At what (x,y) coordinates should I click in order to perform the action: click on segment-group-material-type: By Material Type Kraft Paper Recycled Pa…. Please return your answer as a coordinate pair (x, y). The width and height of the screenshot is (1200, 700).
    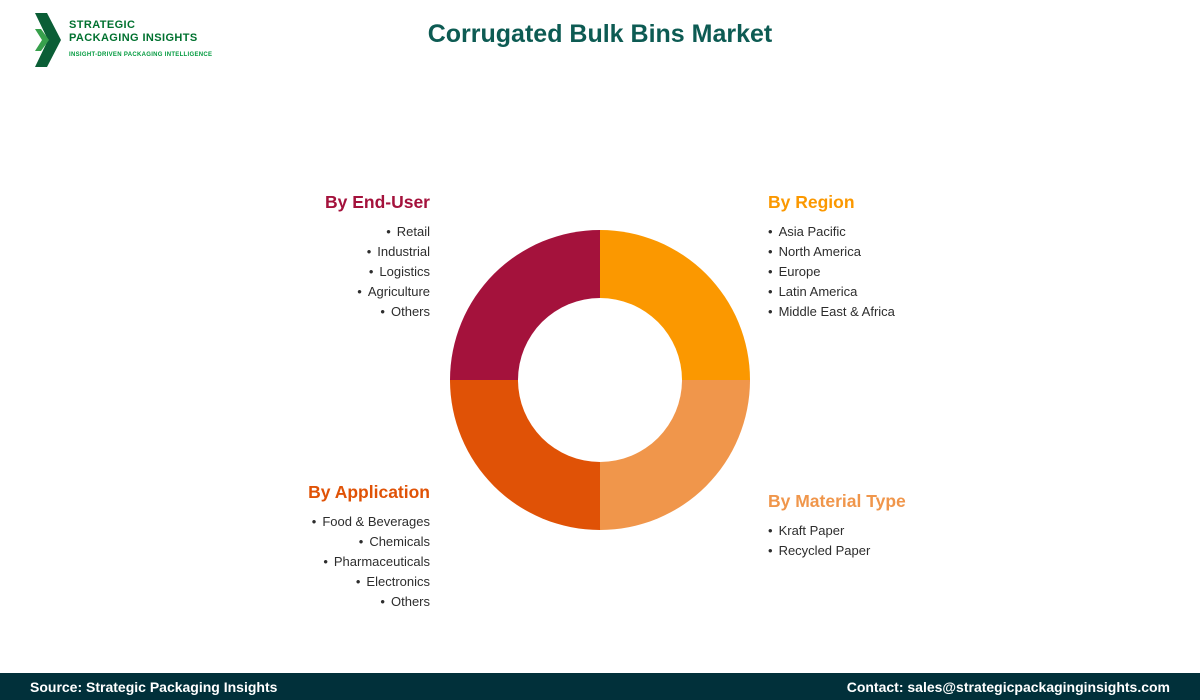
    Looking at the image, I should click on (837, 526).